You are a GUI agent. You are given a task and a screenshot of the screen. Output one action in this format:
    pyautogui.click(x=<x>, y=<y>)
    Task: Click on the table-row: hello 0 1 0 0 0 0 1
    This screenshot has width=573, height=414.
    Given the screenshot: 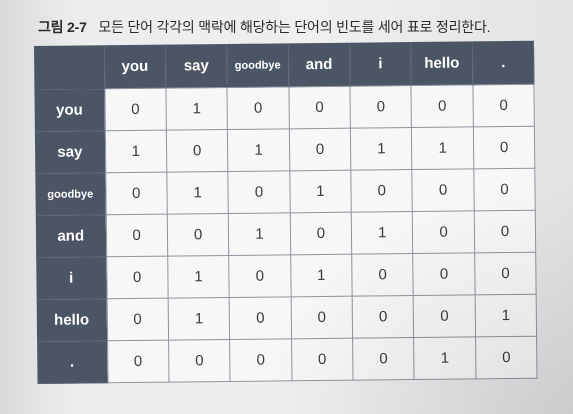 What is the action you would take?
    pyautogui.click(x=286, y=318)
    